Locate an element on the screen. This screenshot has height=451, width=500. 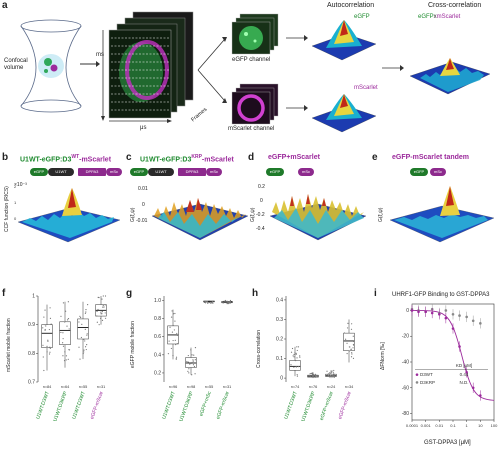
y-tick-label: 0.1 is located at coordinates (279, 359).